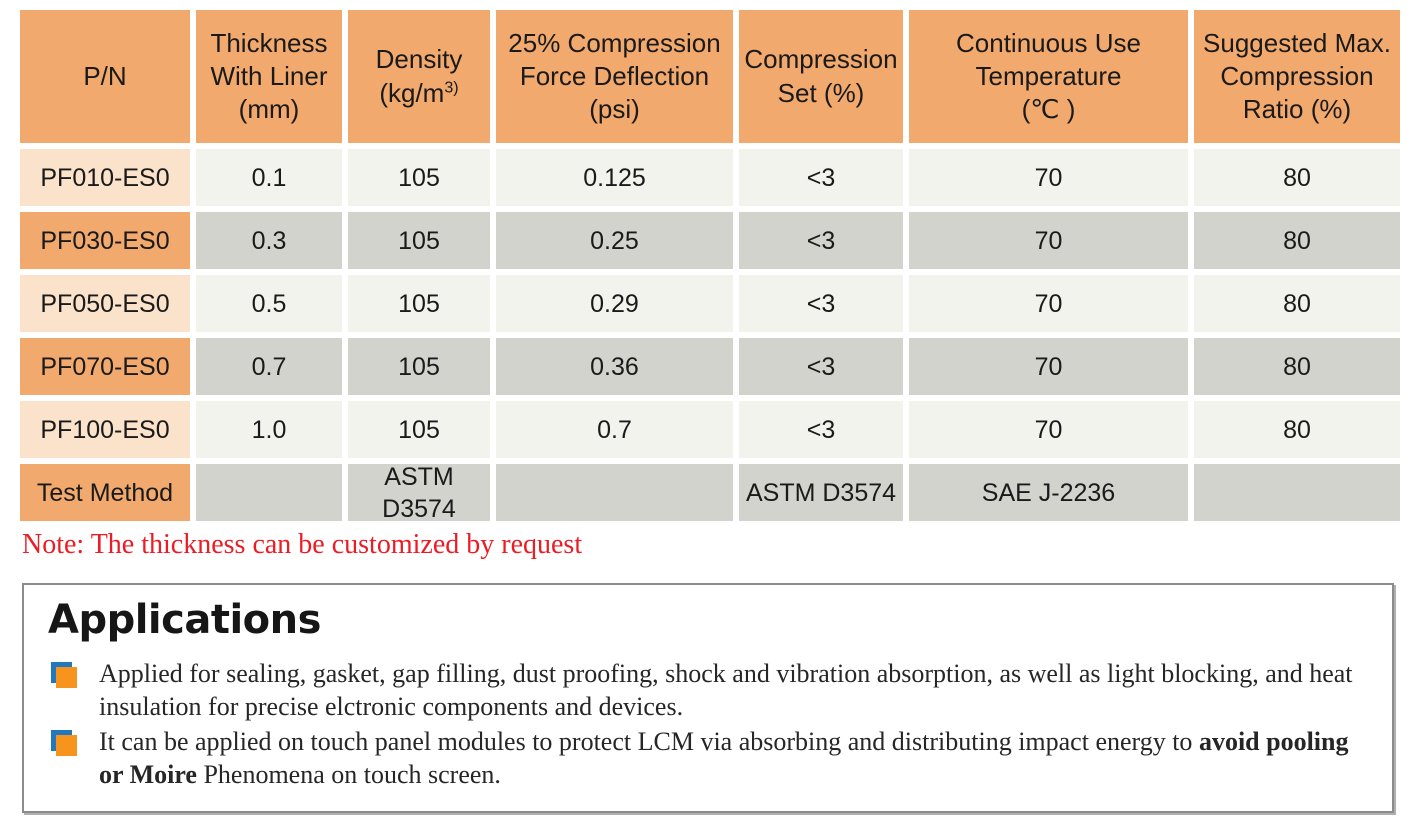 The width and height of the screenshot is (1420, 829). I want to click on value-cell: 1.0, so click(269, 429).